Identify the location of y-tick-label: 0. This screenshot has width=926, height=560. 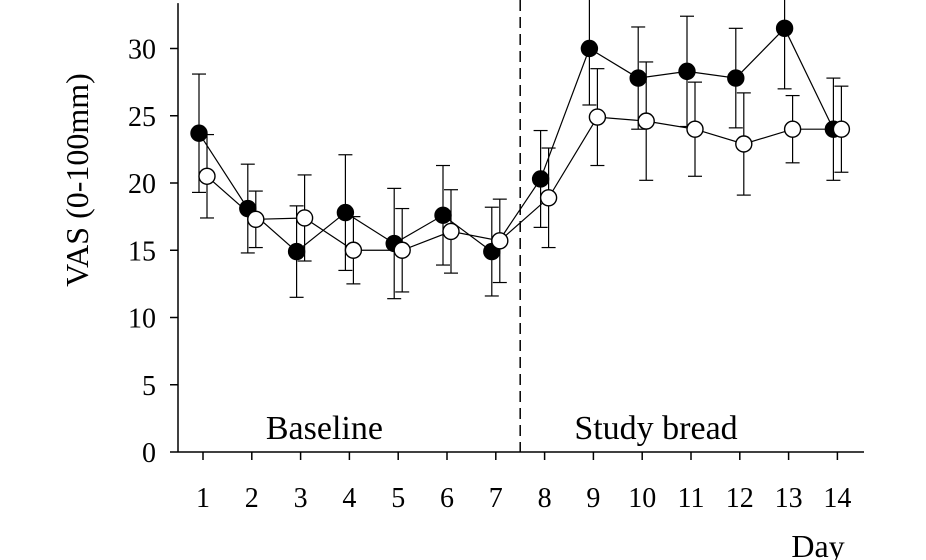
(149, 453).